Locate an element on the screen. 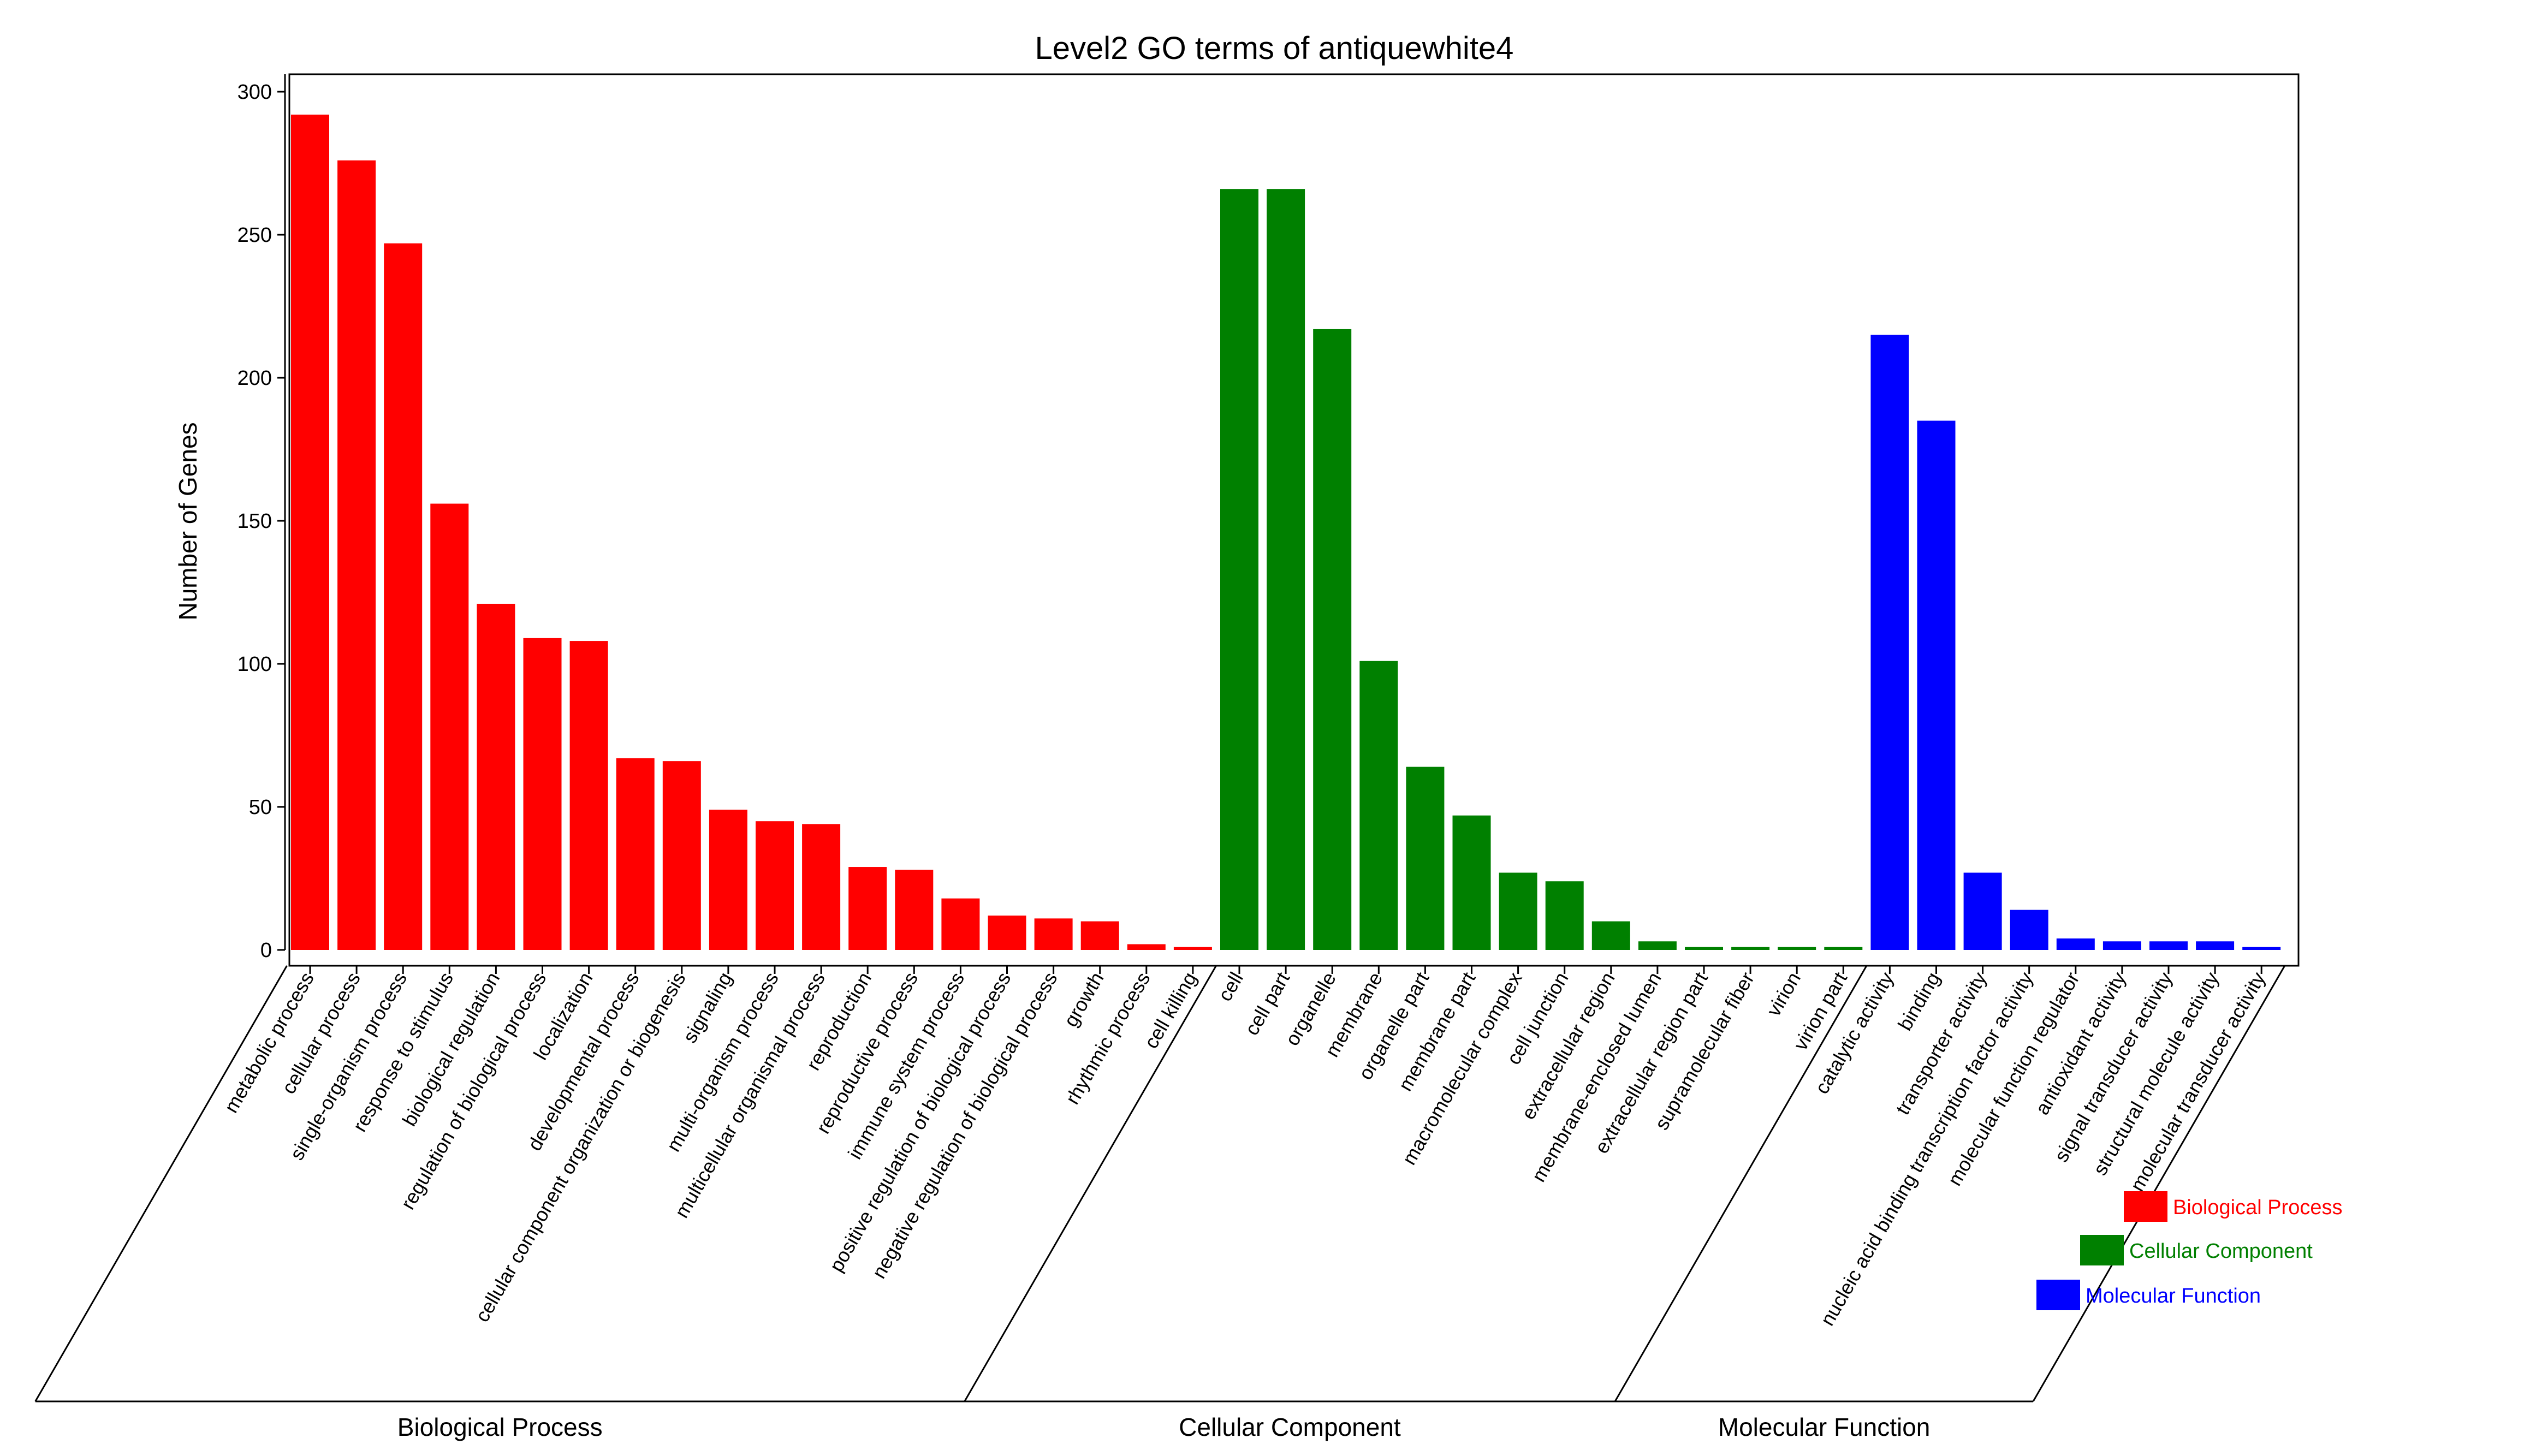  x-tick-label: binding is located at coordinates (1919, 1001).